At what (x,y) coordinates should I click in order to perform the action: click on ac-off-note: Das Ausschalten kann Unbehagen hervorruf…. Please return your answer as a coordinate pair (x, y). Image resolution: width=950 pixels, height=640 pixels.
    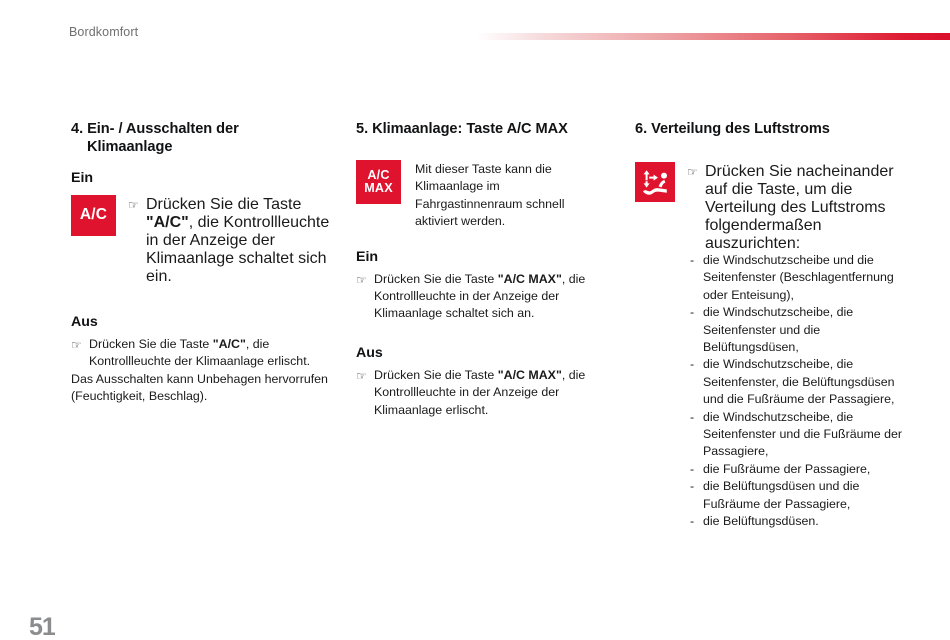
    Looking at the image, I should click on (199, 387).